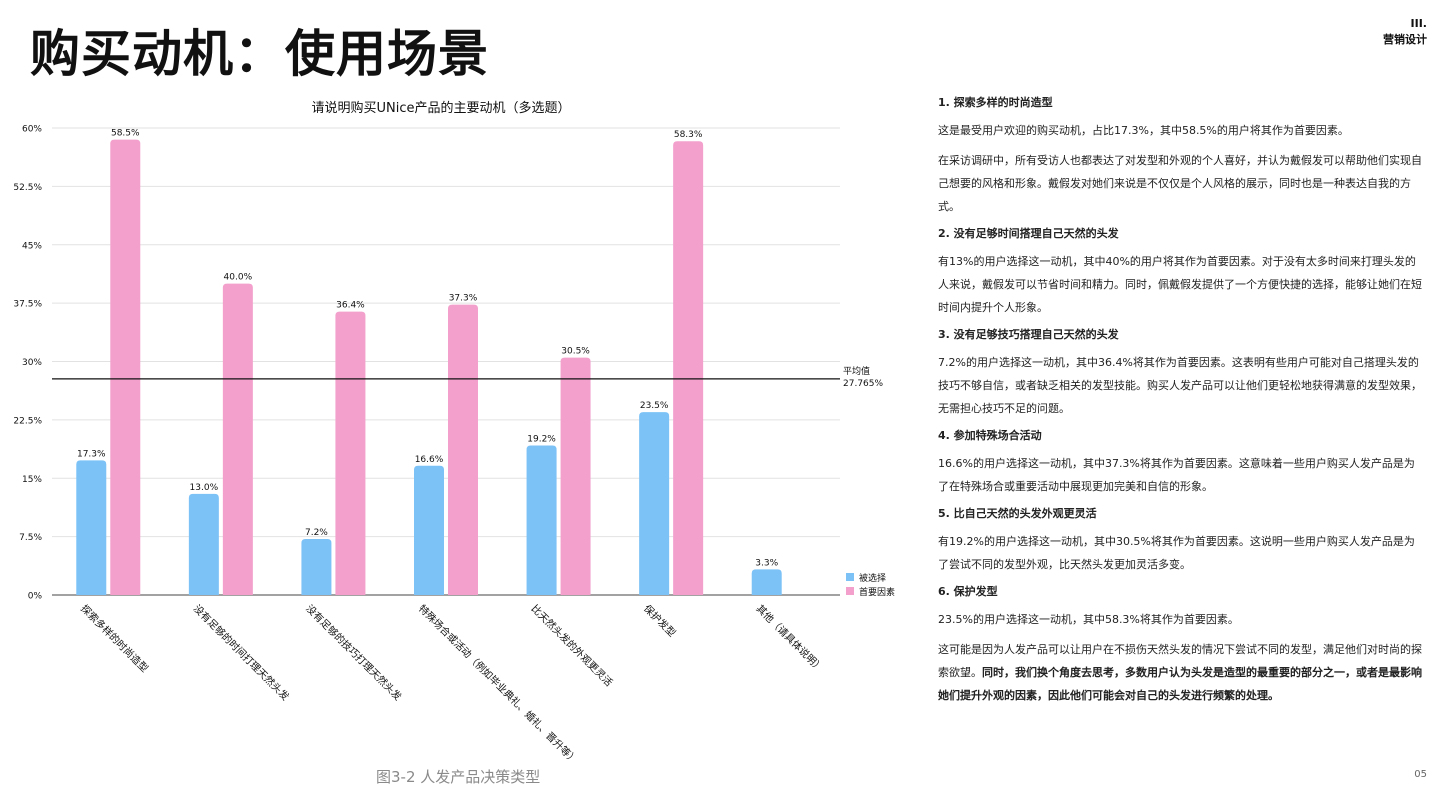 The height and width of the screenshot is (810, 1441). What do you see at coordinates (353, 652) in the screenshot?
I see `x-category-label: 没有足够的技巧打理天然头发` at bounding box center [353, 652].